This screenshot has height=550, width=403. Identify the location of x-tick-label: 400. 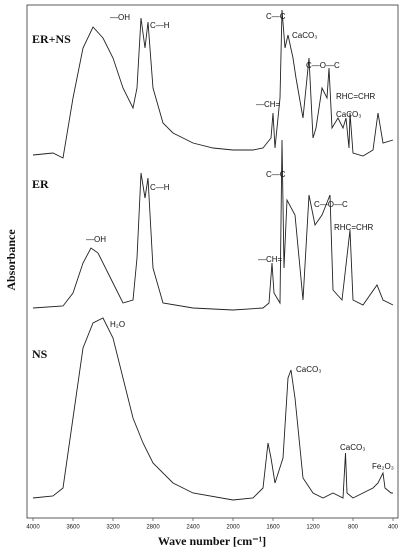
(393, 528).